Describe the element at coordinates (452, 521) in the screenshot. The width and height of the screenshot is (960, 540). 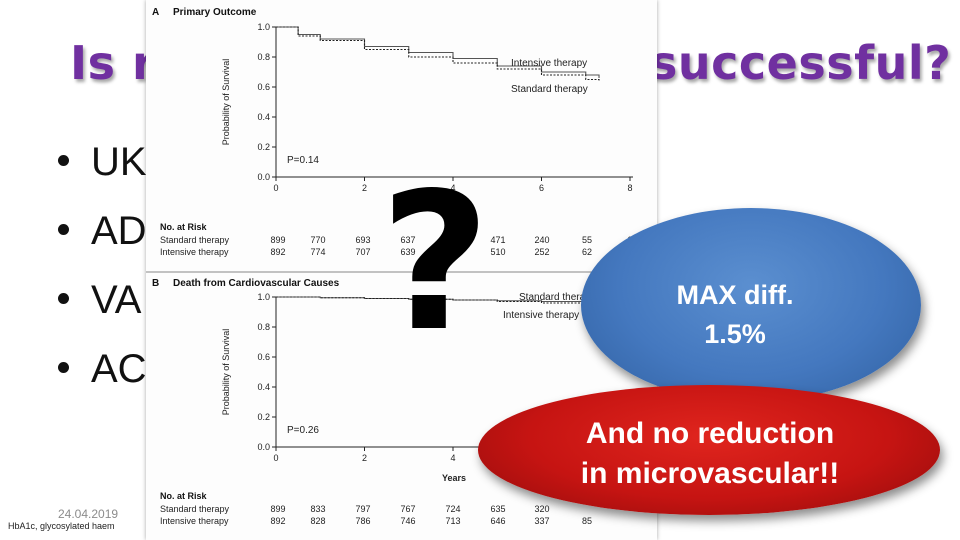
I see `panel-b-risk-cell: 713` at that location.